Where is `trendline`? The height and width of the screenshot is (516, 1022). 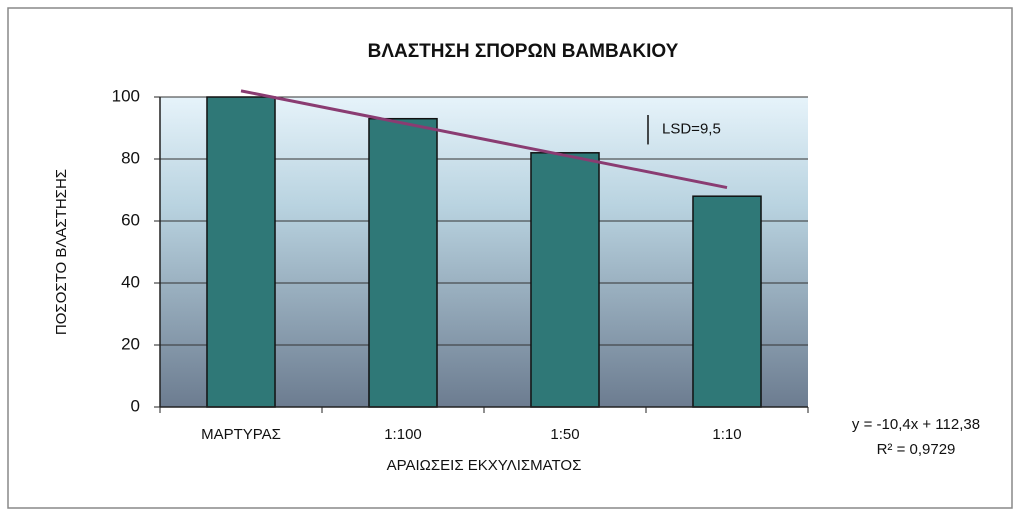 trendline is located at coordinates (484, 139).